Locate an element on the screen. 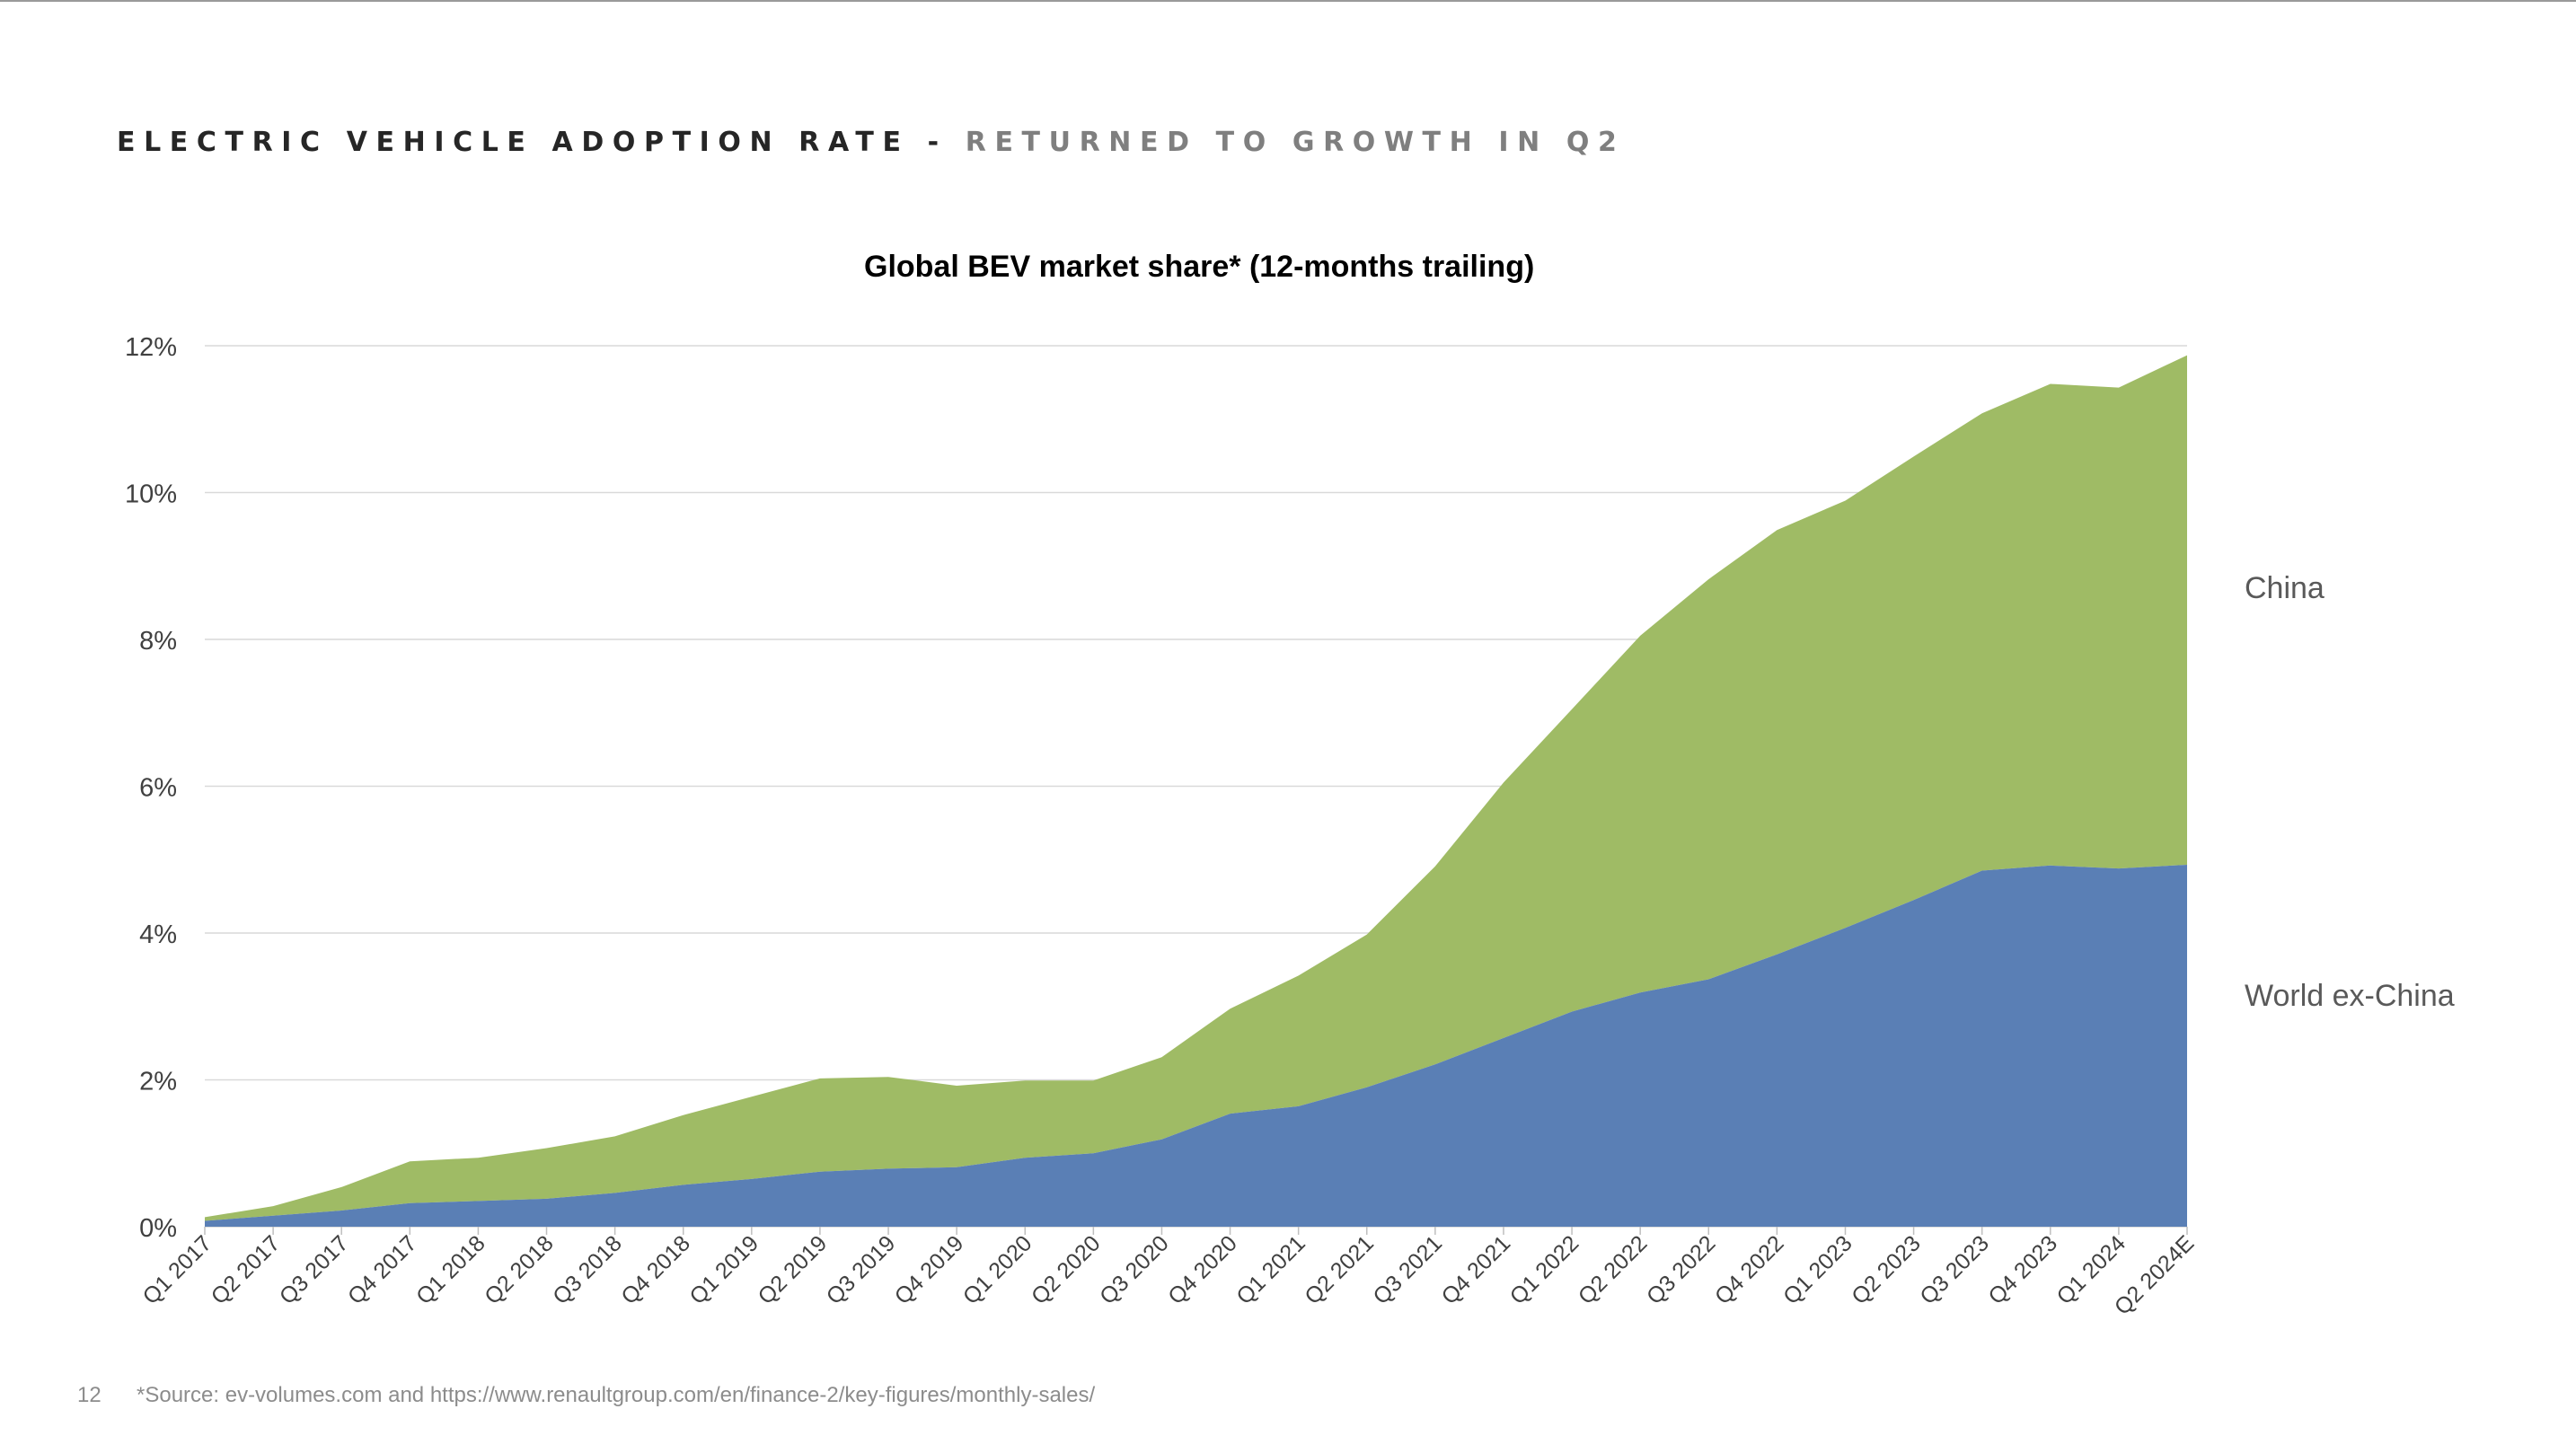 This screenshot has width=2576, height=1453. x-tick-label: Q3 2021 is located at coordinates (1407, 1270).